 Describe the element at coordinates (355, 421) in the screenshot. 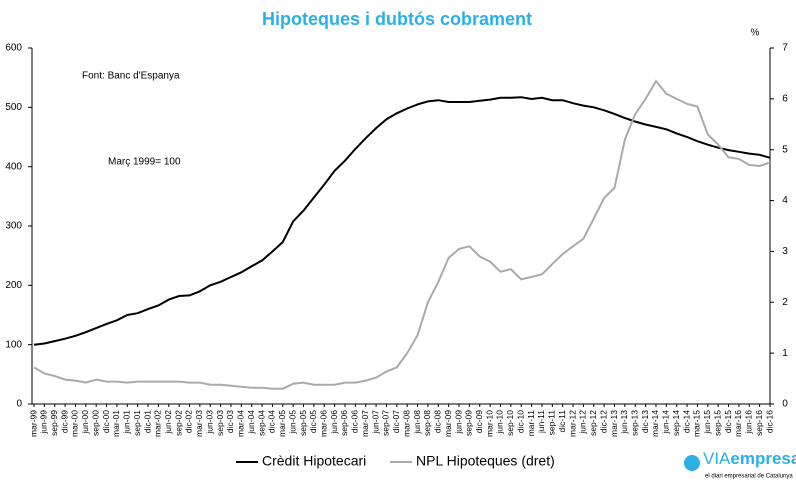

I see `x-tick-label: dic-06` at that location.